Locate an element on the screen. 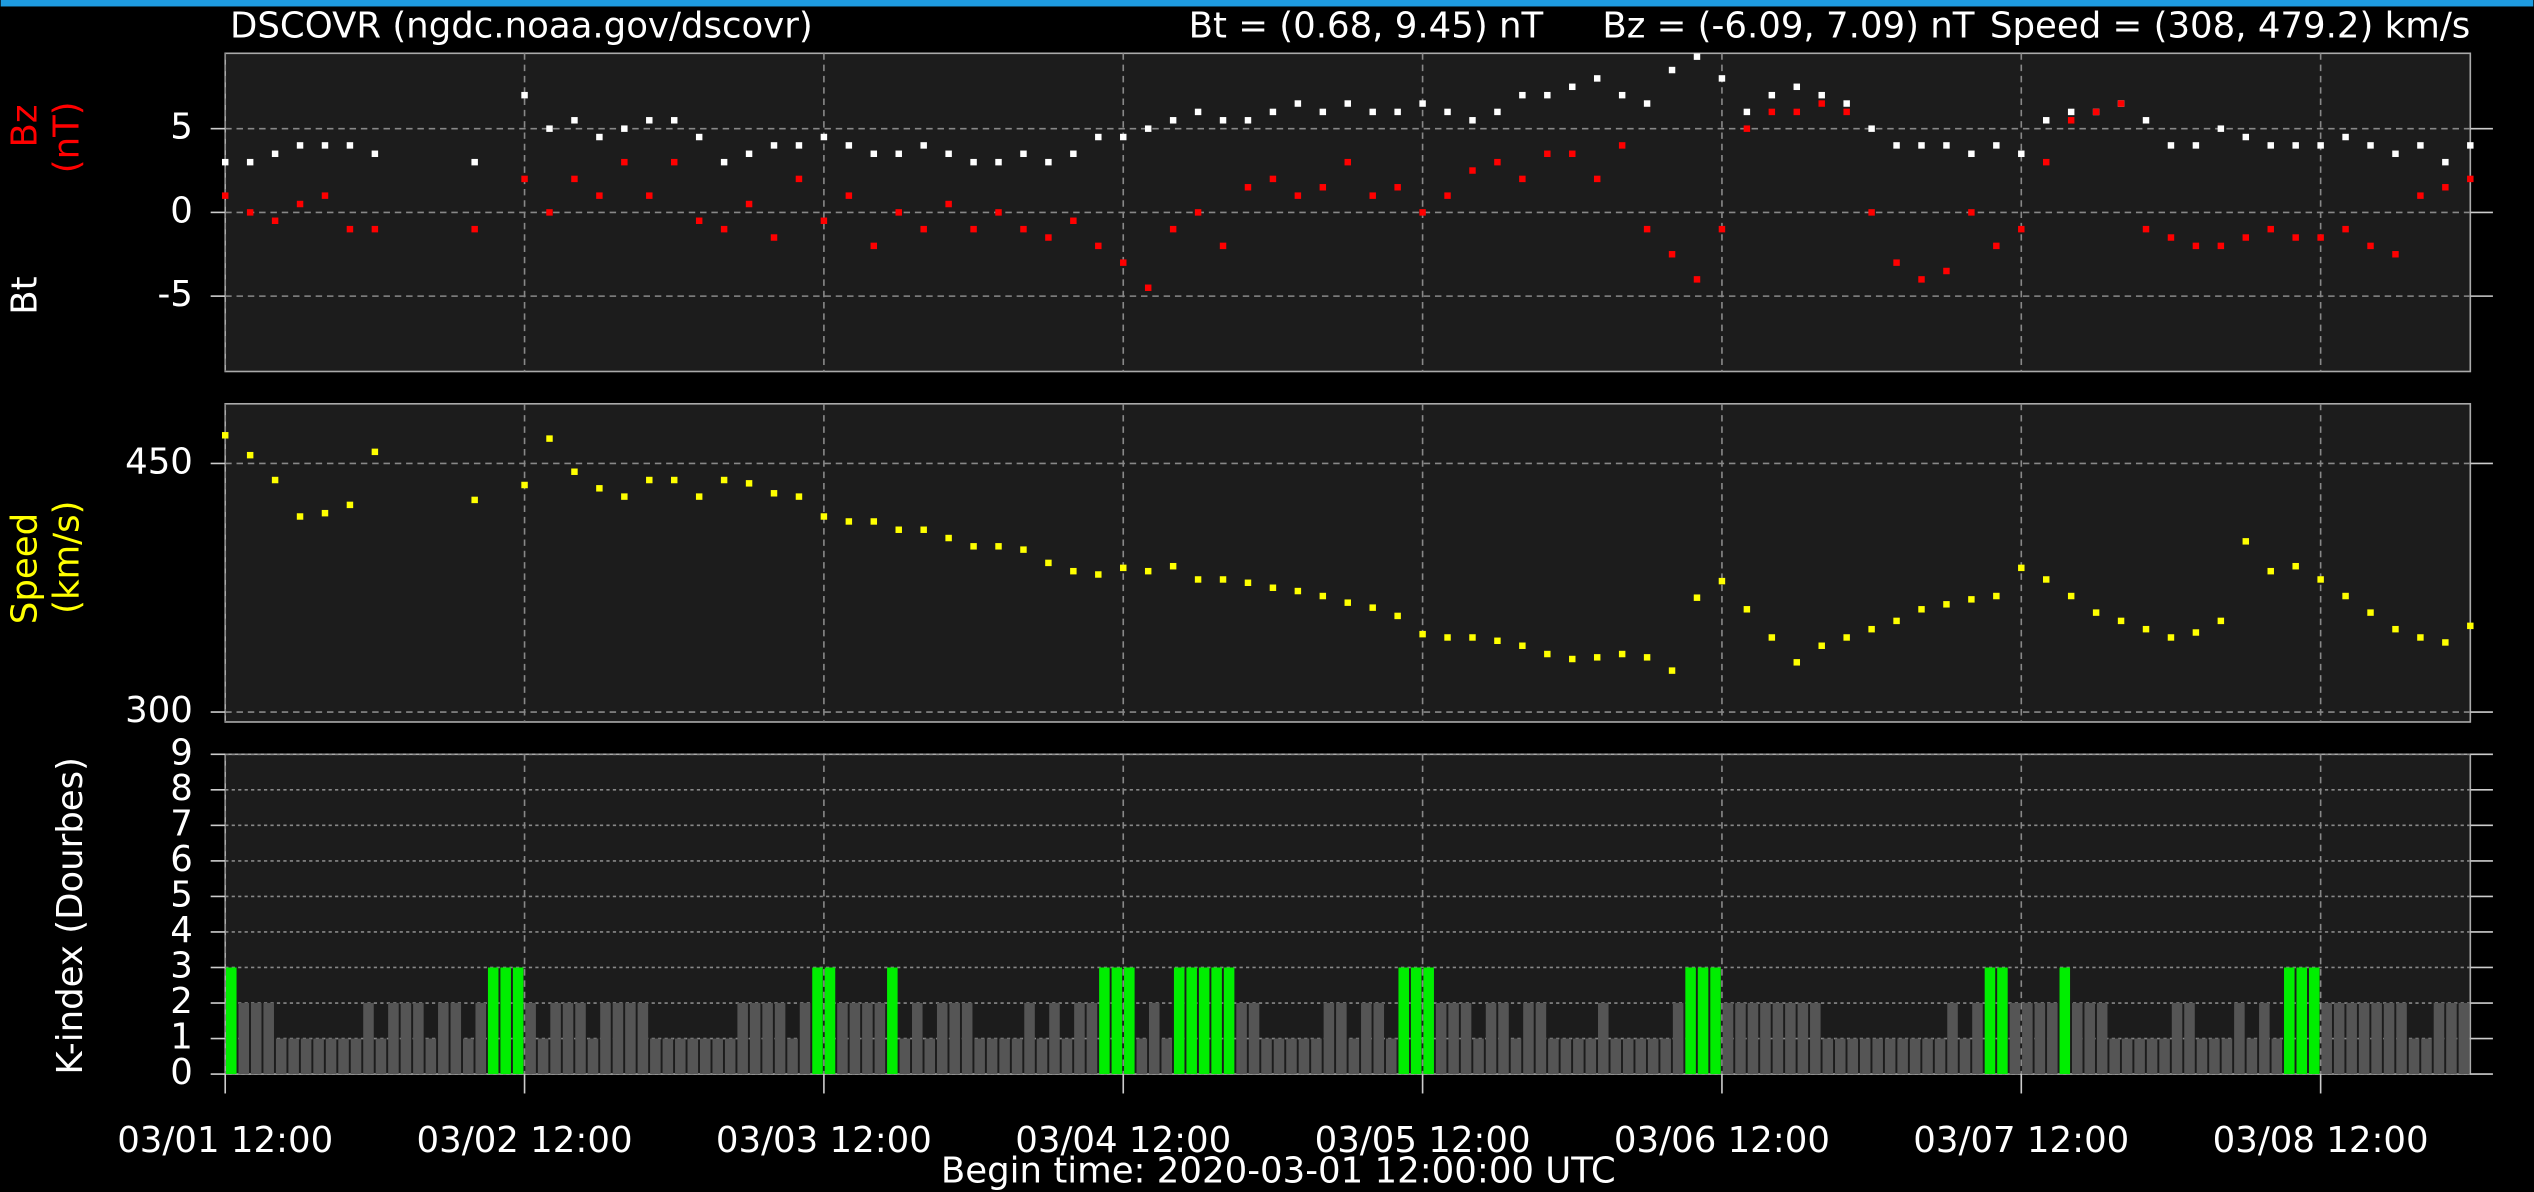  y-label-k: K-index (Dourbes) is located at coordinates (70, 916).